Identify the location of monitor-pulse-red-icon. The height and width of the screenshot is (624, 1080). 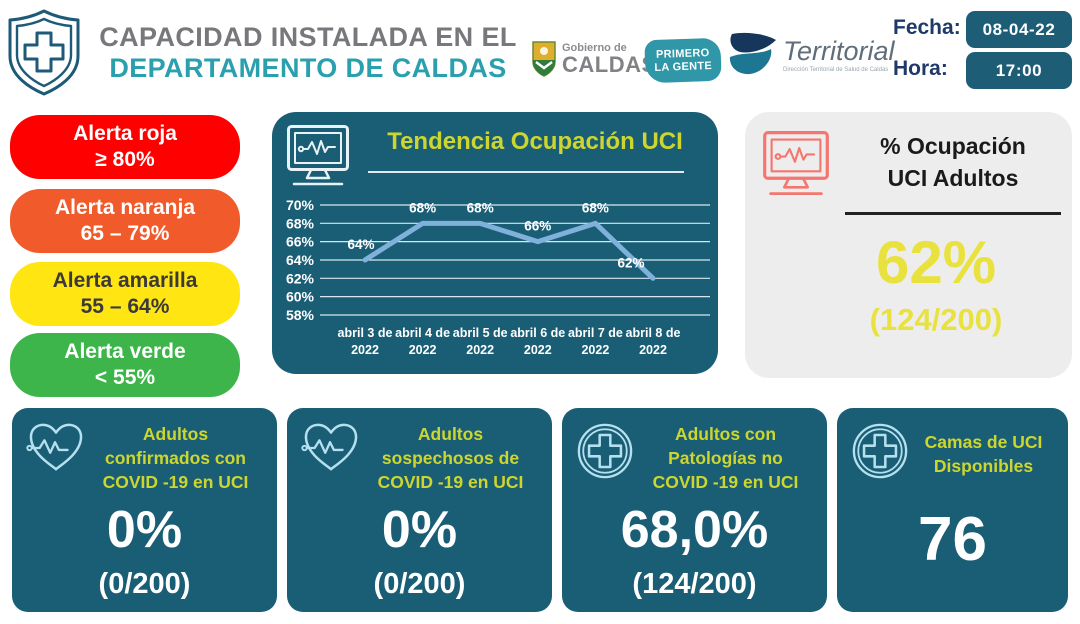
(796, 163).